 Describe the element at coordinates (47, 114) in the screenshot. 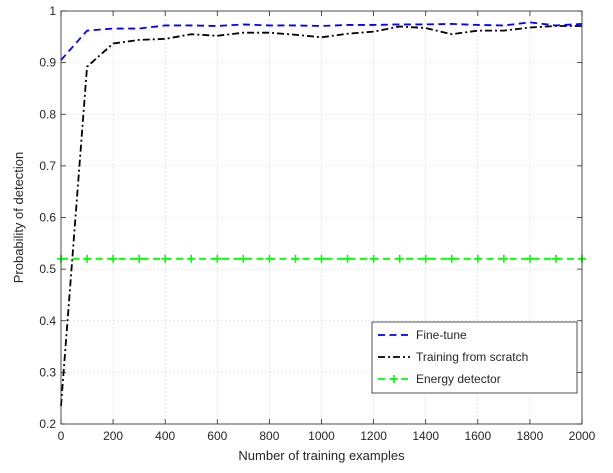

I see `y-tick-label: 0.8` at that location.